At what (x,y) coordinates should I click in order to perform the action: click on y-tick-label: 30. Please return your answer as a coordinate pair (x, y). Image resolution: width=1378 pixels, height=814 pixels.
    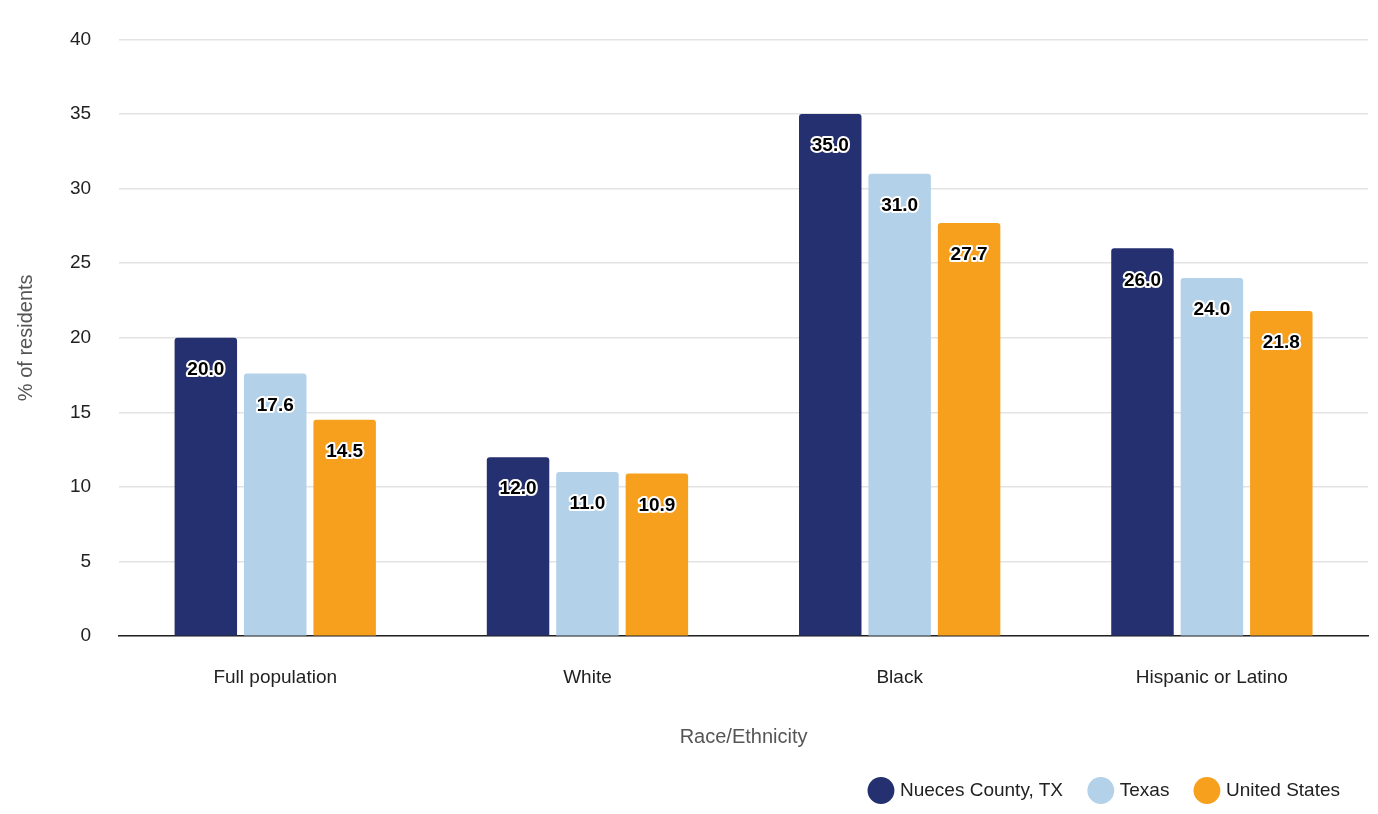
    Looking at the image, I should click on (80, 187).